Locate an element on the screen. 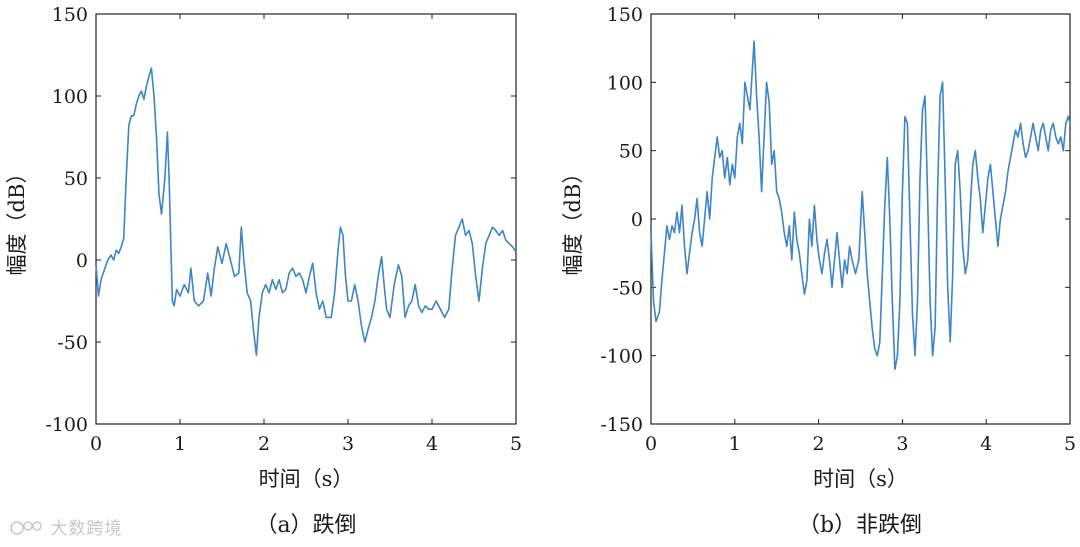 The image size is (1080, 547). chart-caption: （b）非跌倒 is located at coordinates (860, 525).